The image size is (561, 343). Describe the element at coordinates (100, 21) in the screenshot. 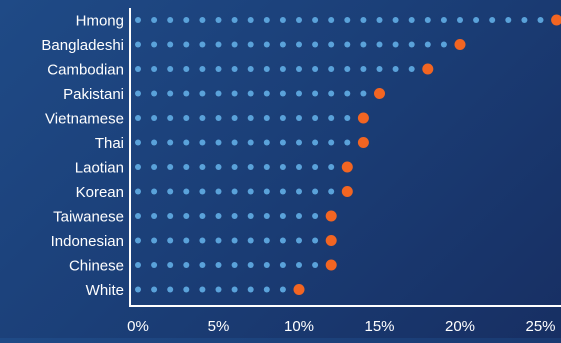

I see `category-label: Hmong` at that location.